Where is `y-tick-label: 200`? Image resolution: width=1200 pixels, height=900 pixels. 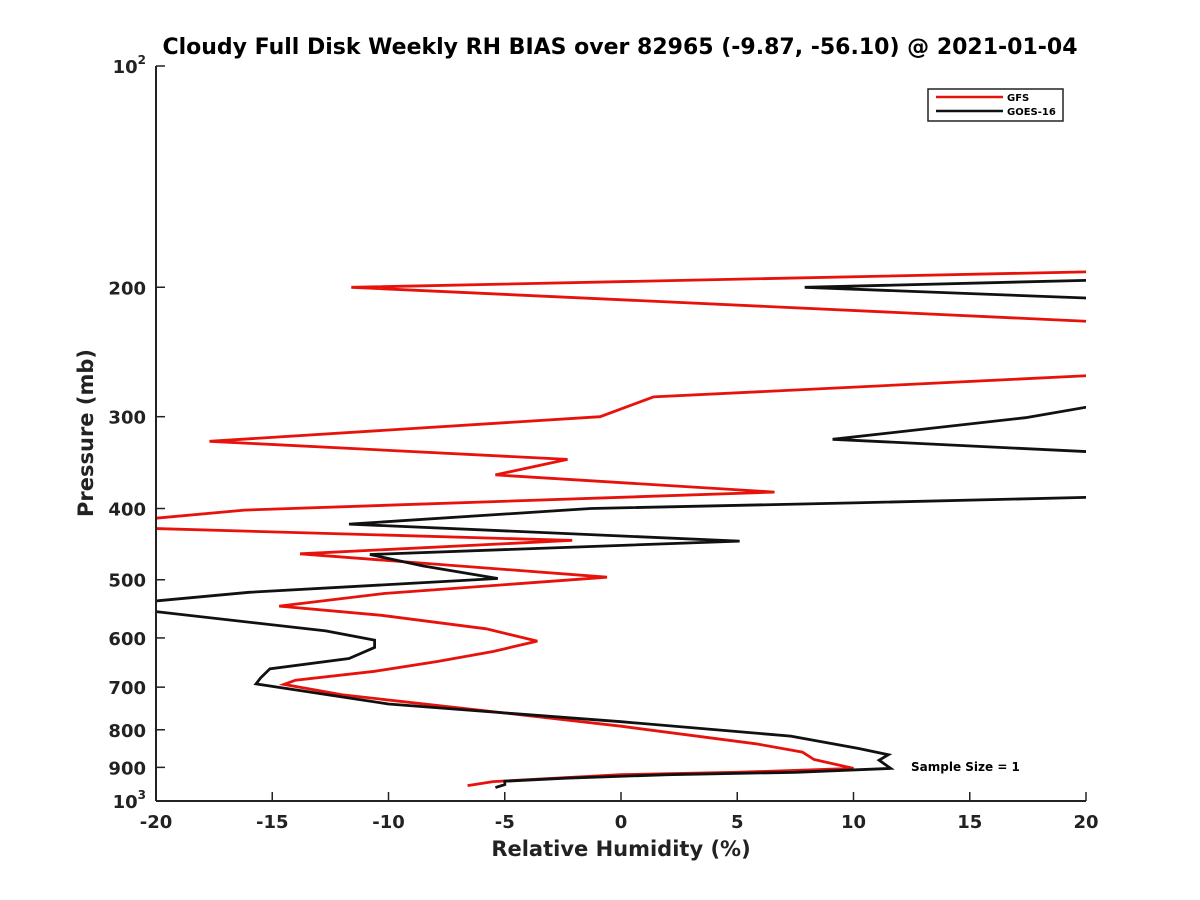
y-tick-label: 200 is located at coordinates (127, 288).